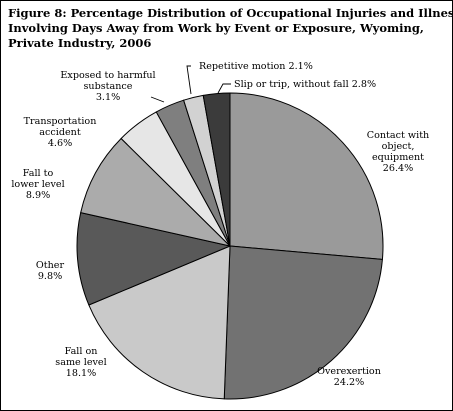 The width and height of the screenshot is (453, 411). Describe the element at coordinates (81, 351) in the screenshot. I see `slice-label-line: Fall on` at that location.